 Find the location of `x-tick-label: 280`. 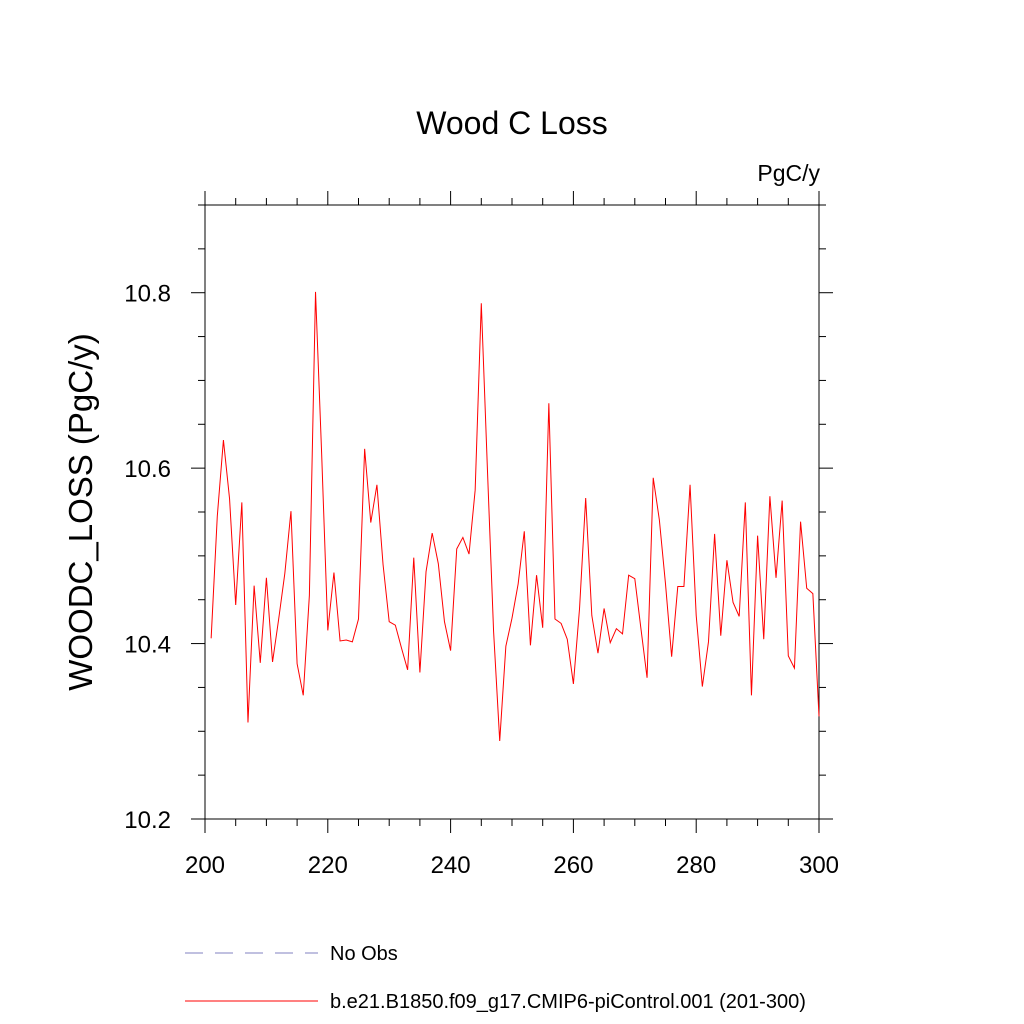

x-tick-label: 280 is located at coordinates (696, 865).